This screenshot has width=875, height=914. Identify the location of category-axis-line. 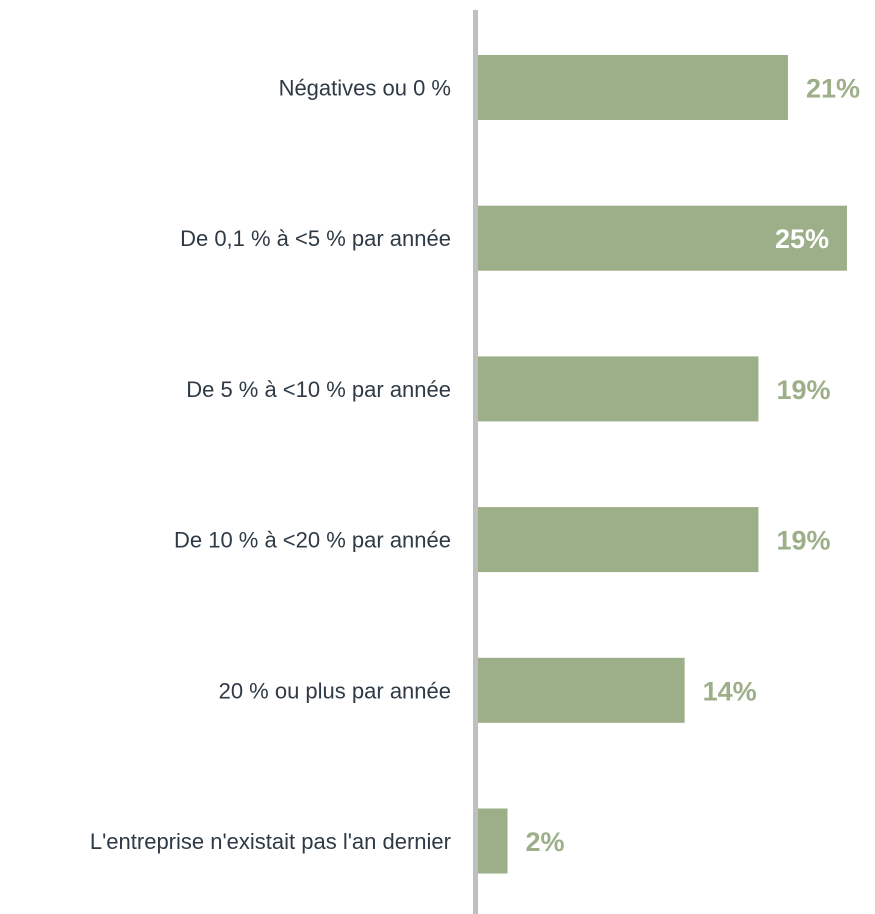
(475, 462).